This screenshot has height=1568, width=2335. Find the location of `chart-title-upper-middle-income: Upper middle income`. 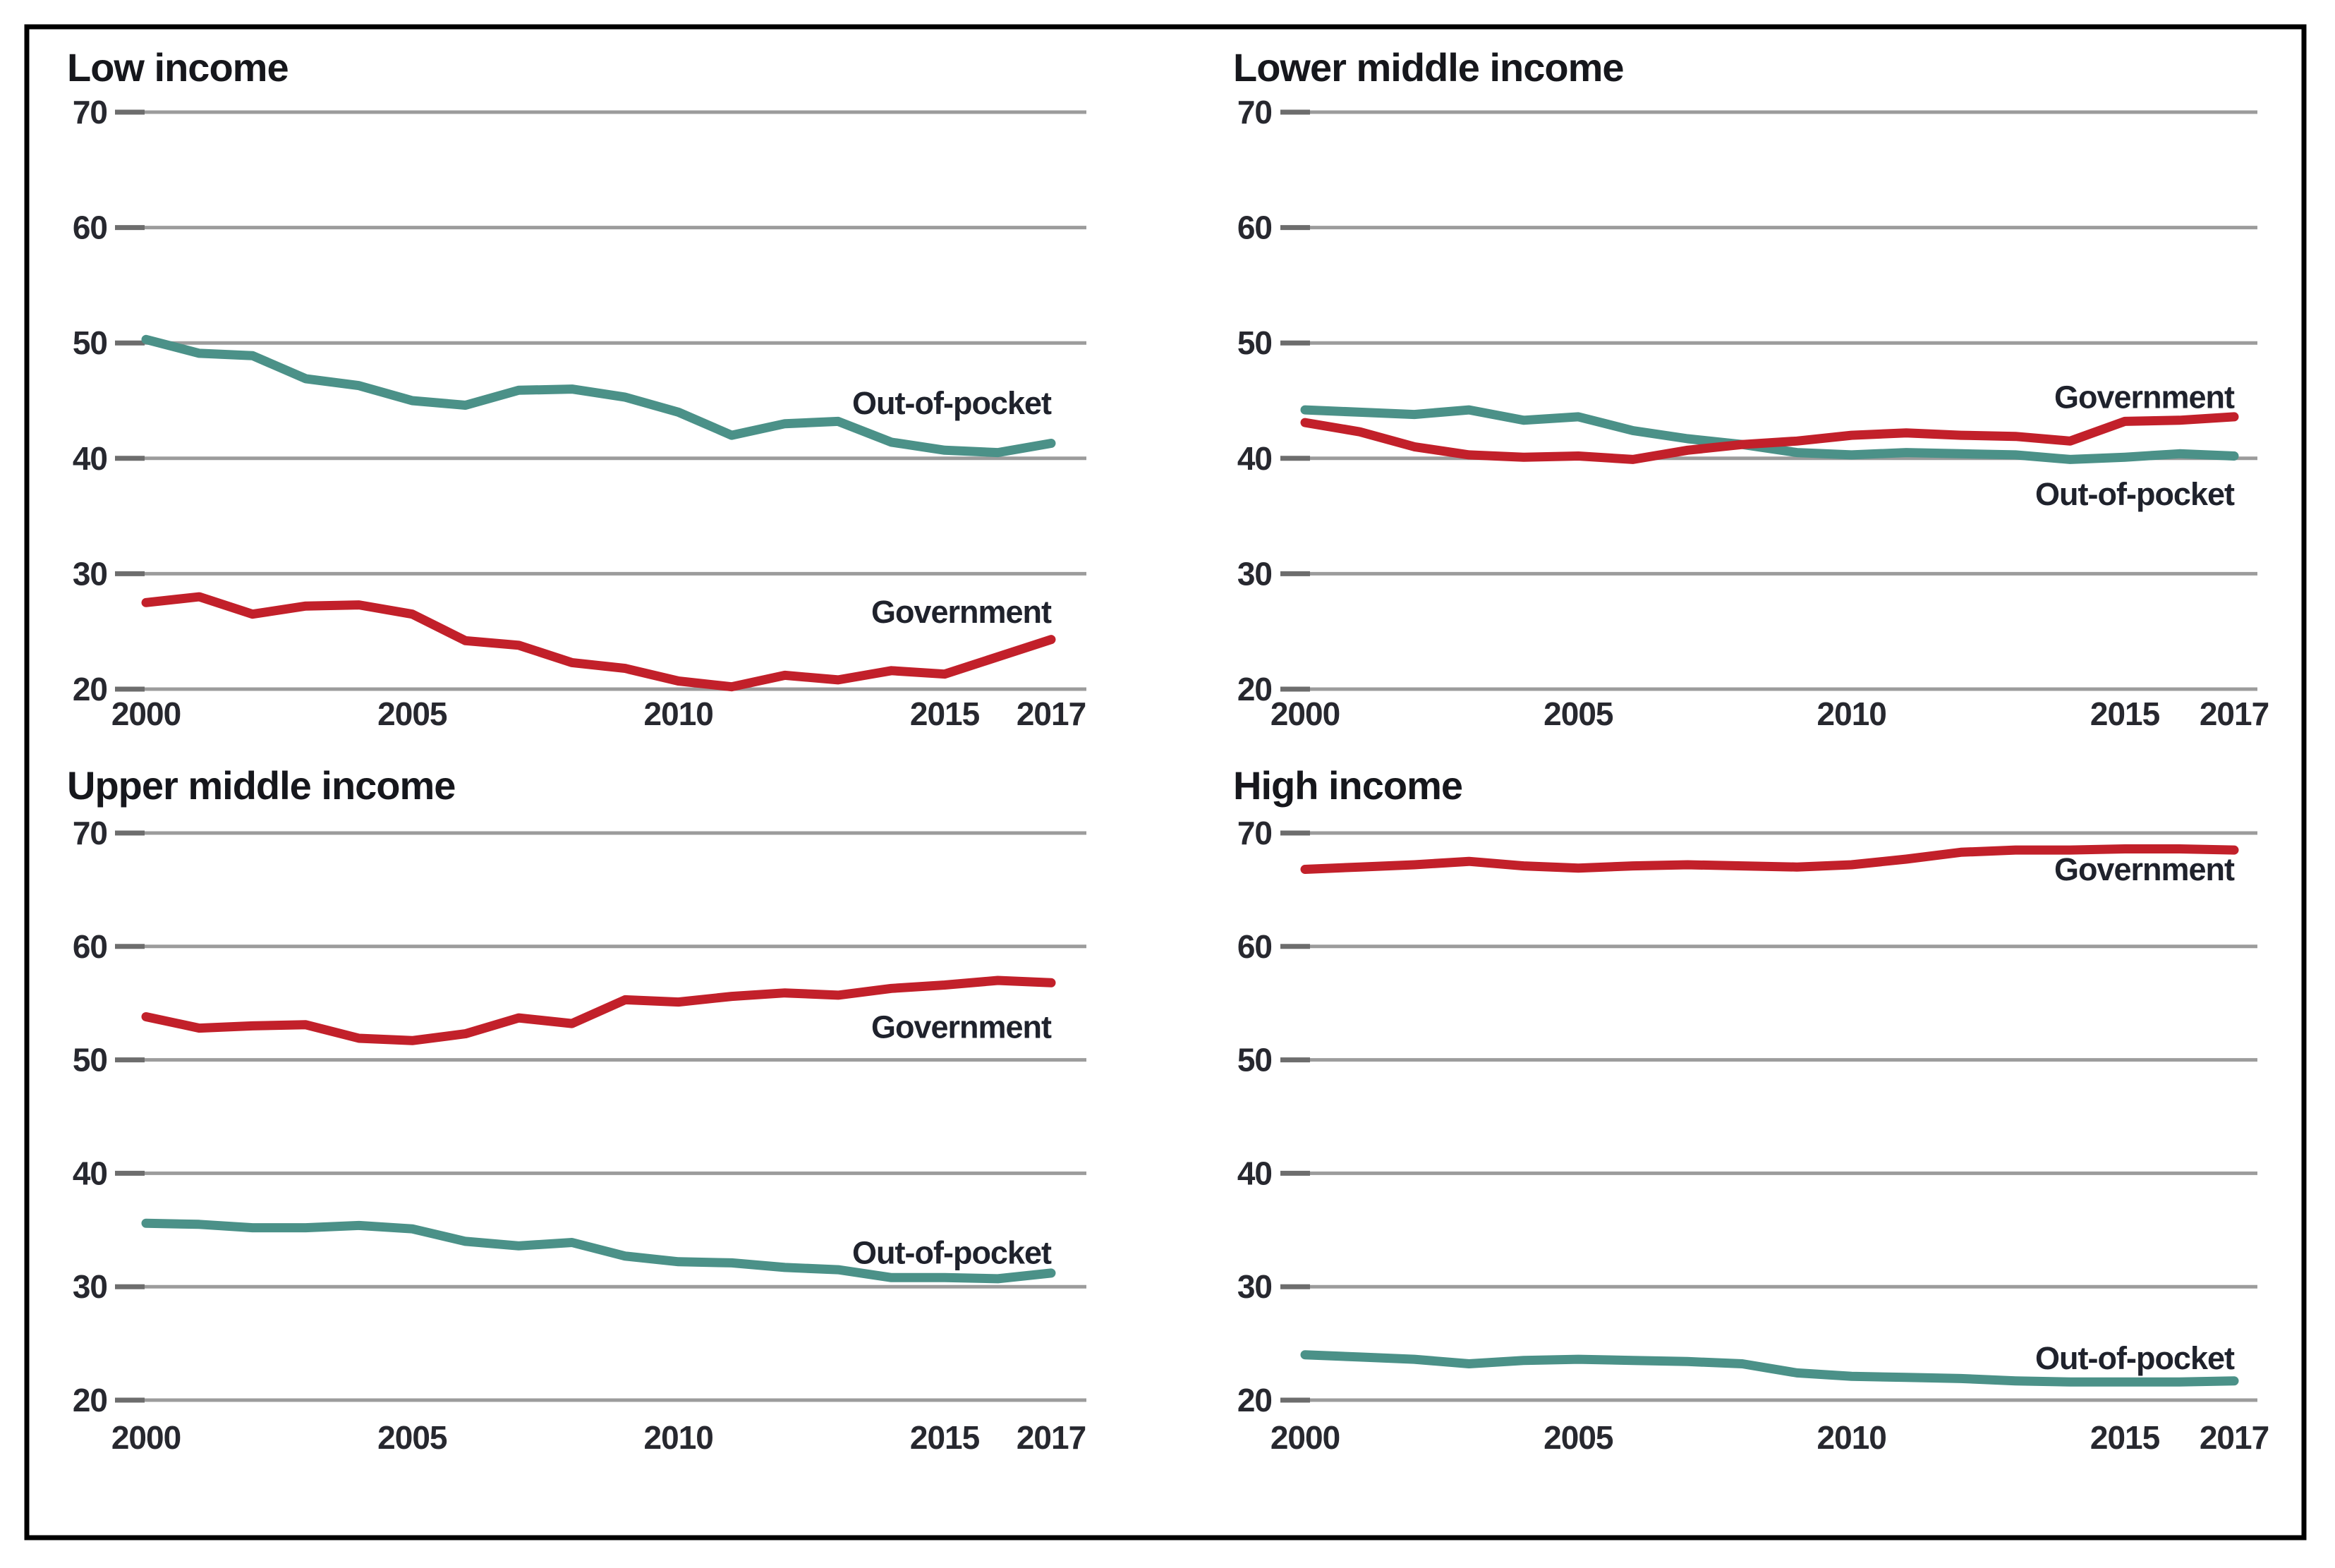

chart-title-upper-middle-income: Upper middle income is located at coordinates (261, 785).